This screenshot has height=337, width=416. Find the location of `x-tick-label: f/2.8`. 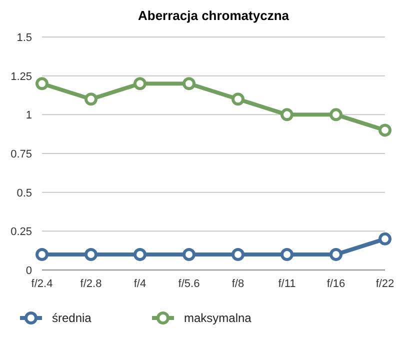

x-tick-label: f/2.8 is located at coordinates (91, 284).